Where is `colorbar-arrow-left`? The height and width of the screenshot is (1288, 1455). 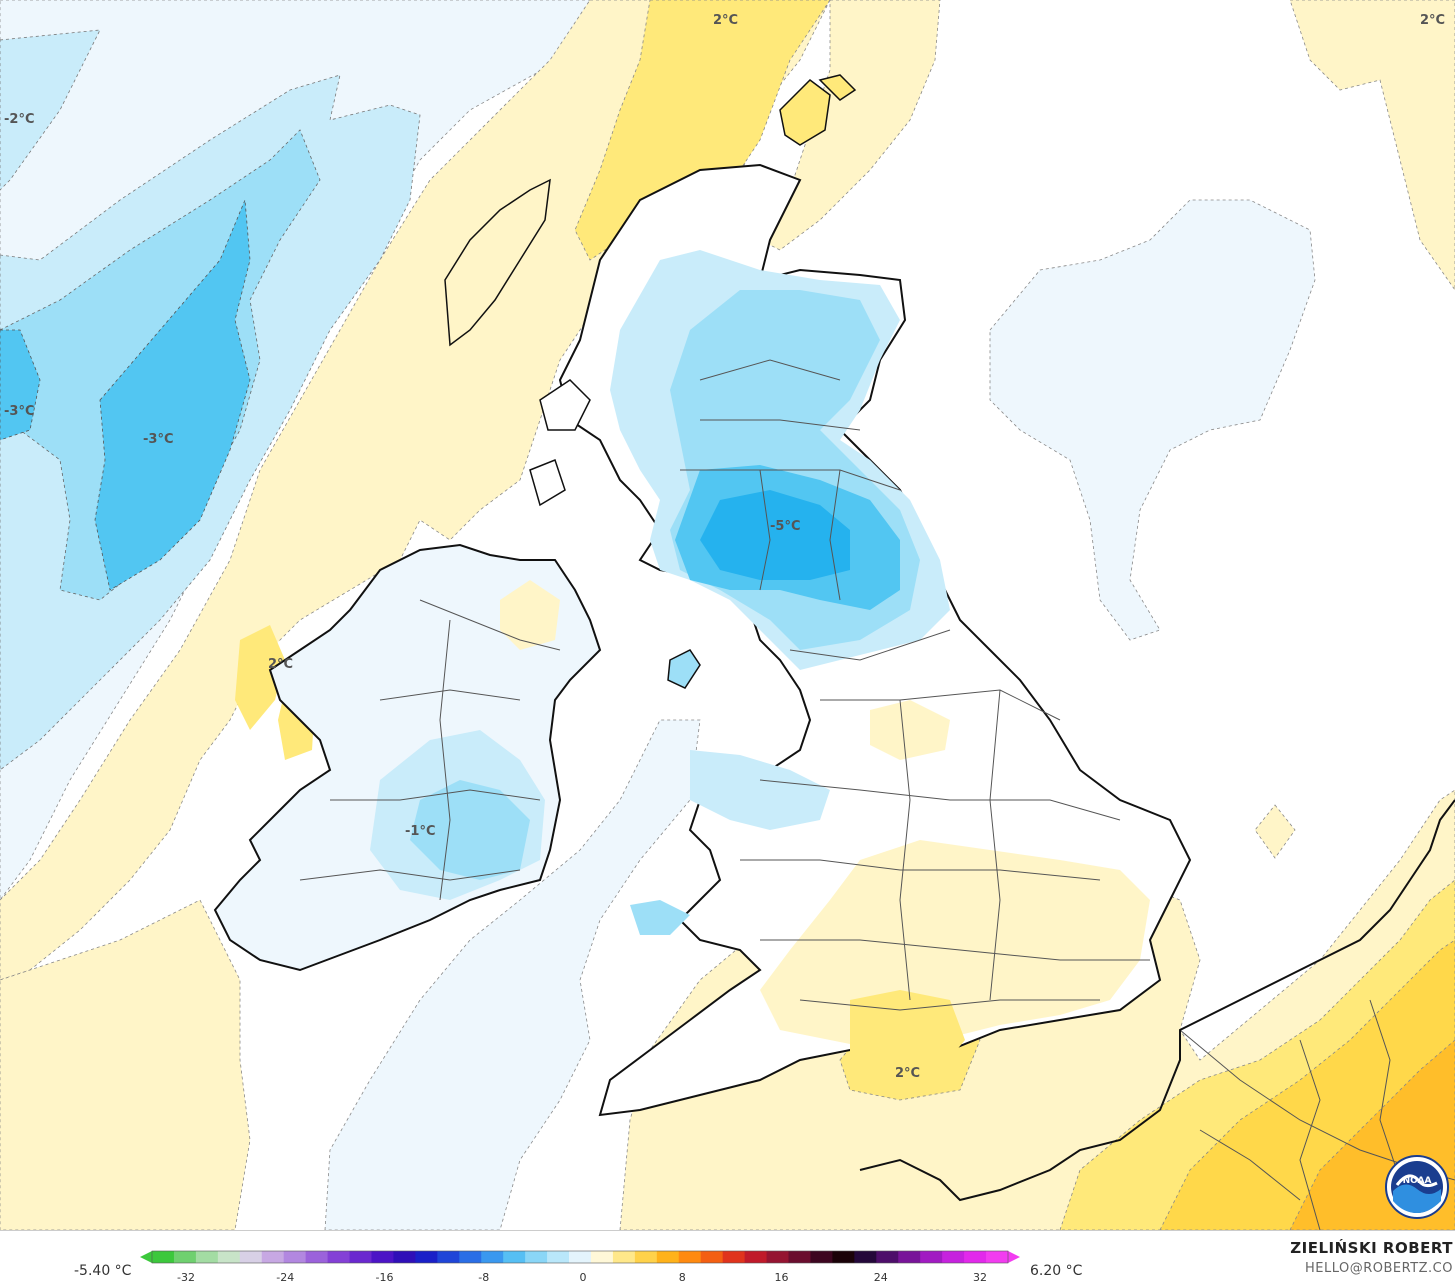
colorbar-arrow-left is located at coordinates (146, 1257).